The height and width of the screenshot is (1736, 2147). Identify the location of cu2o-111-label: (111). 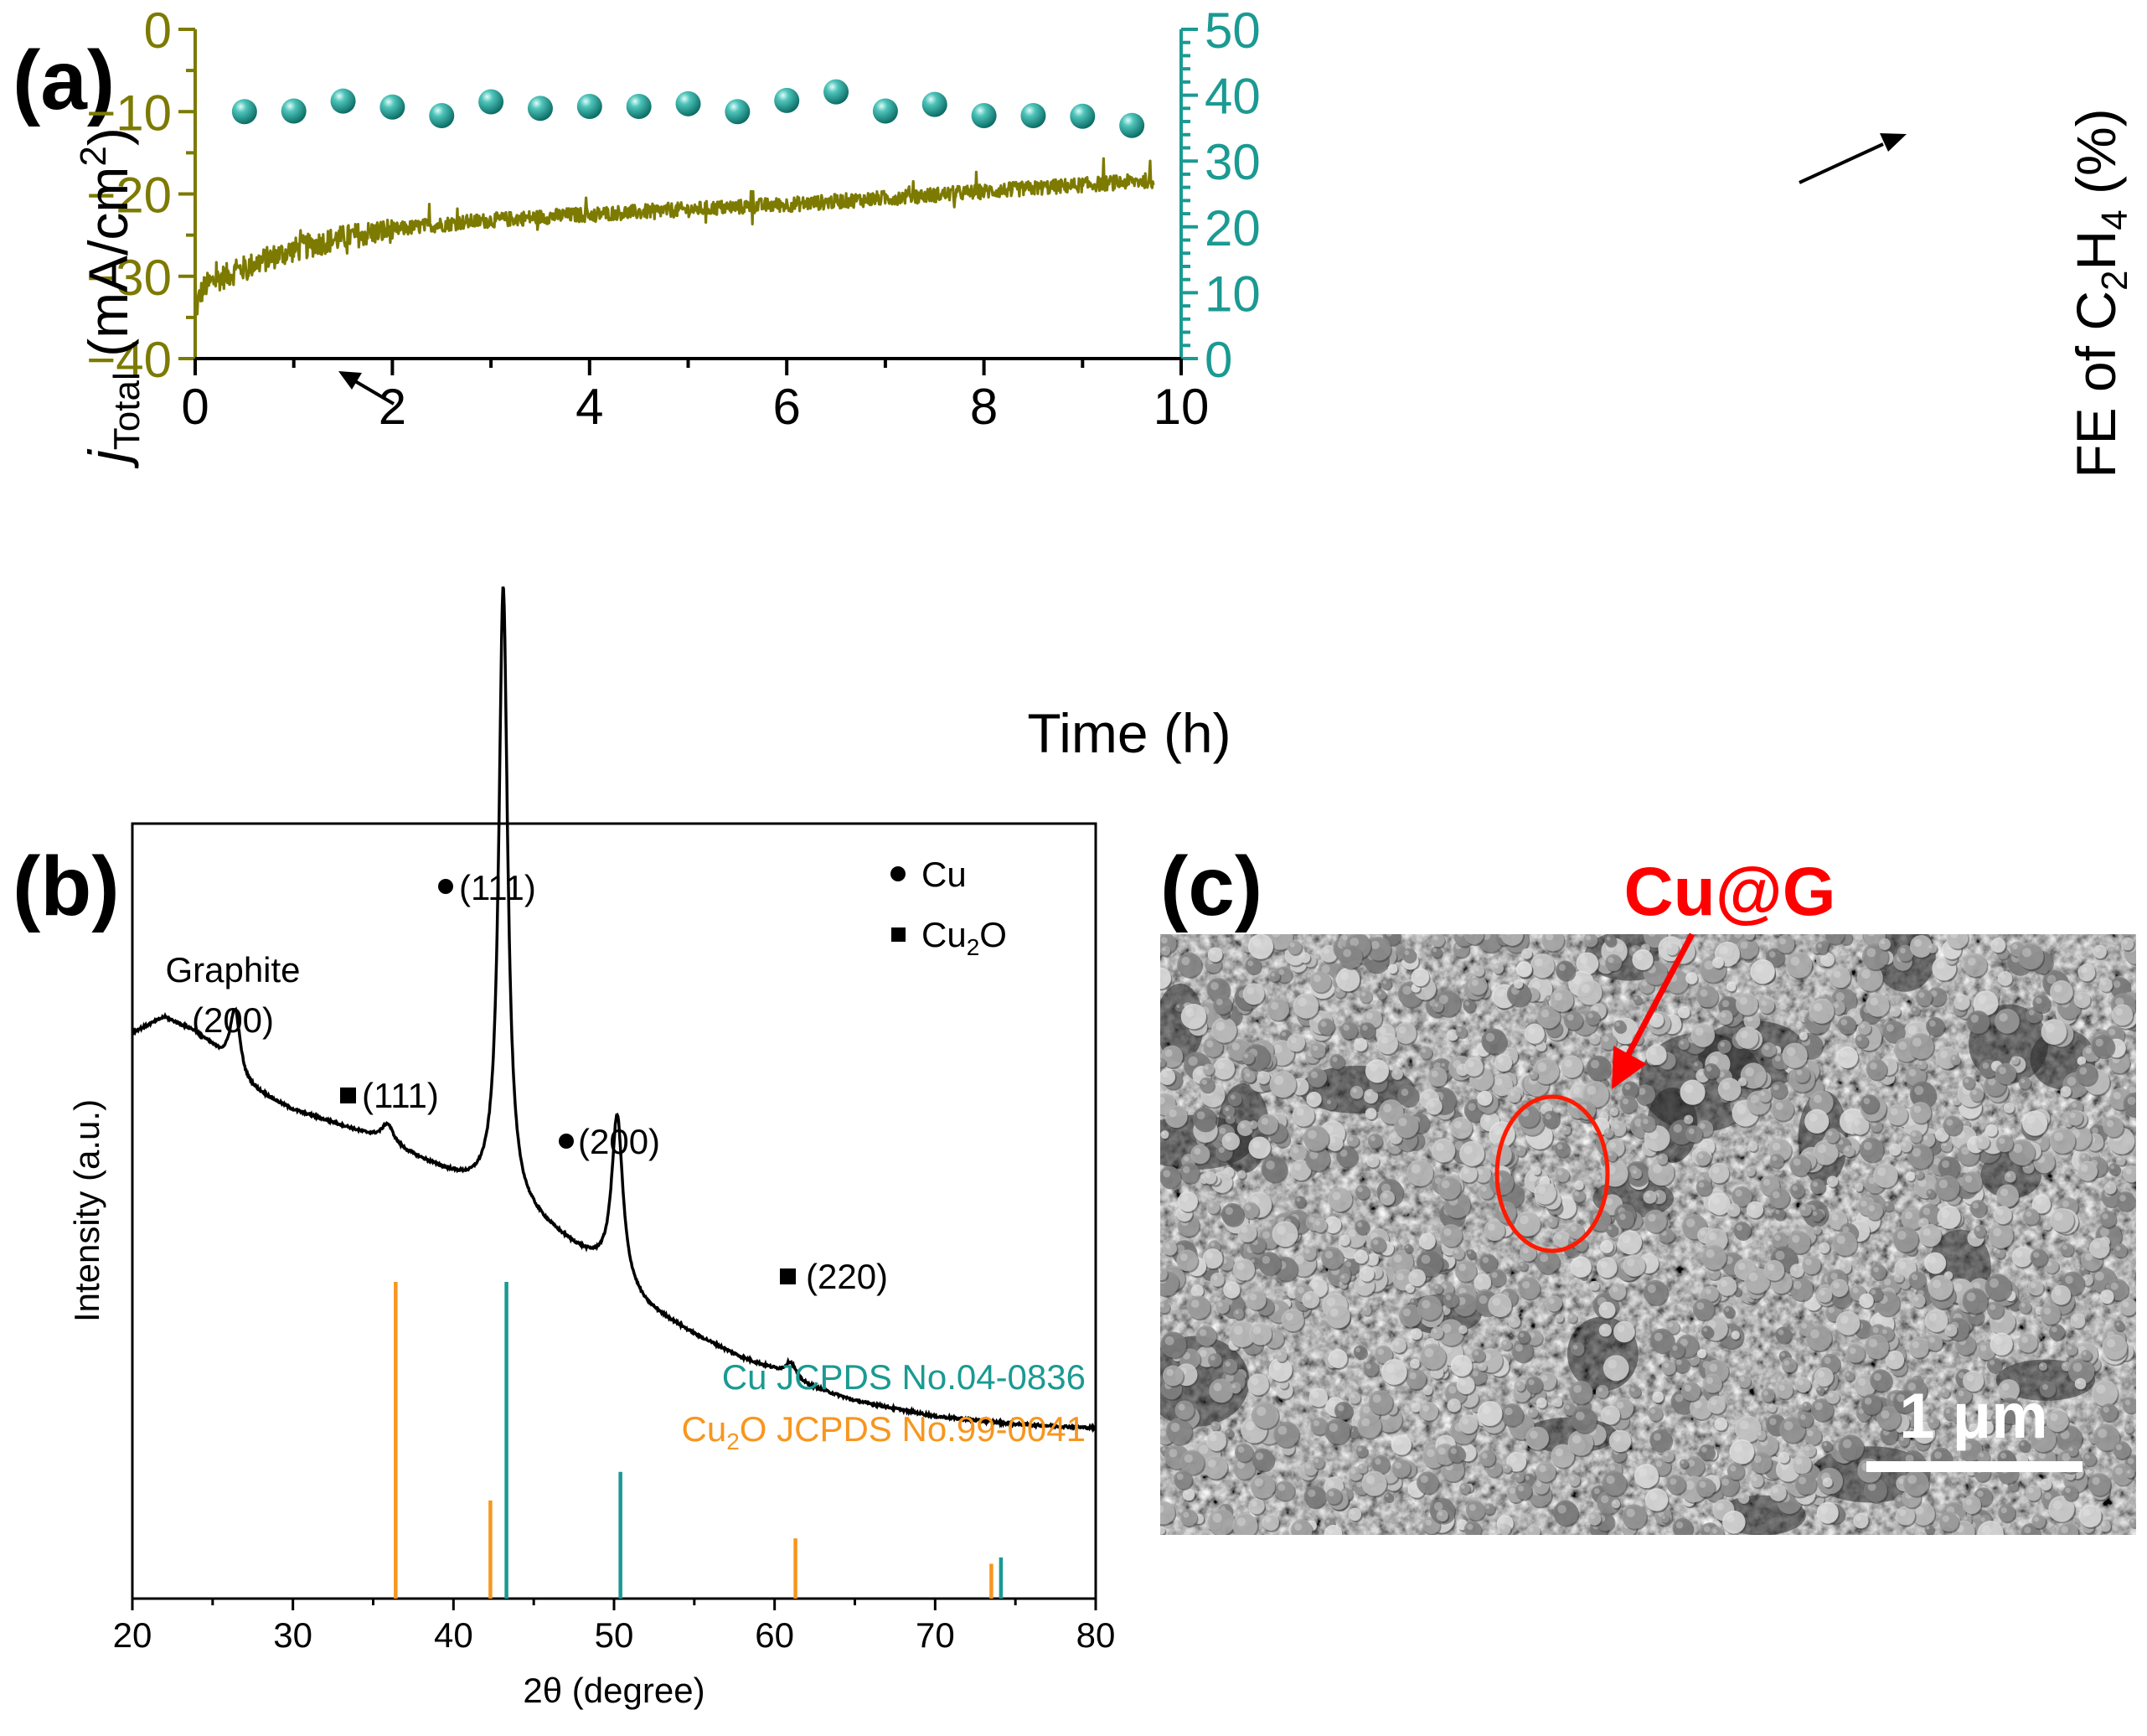
(400, 1095).